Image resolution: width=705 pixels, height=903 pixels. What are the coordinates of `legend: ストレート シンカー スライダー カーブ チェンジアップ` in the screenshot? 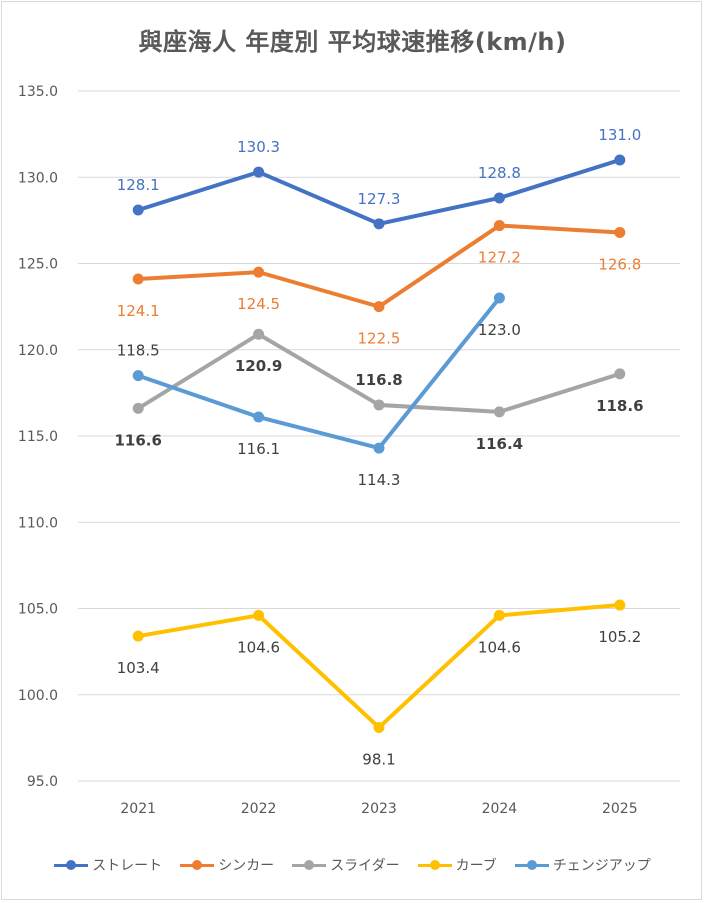 It's located at (352, 865).